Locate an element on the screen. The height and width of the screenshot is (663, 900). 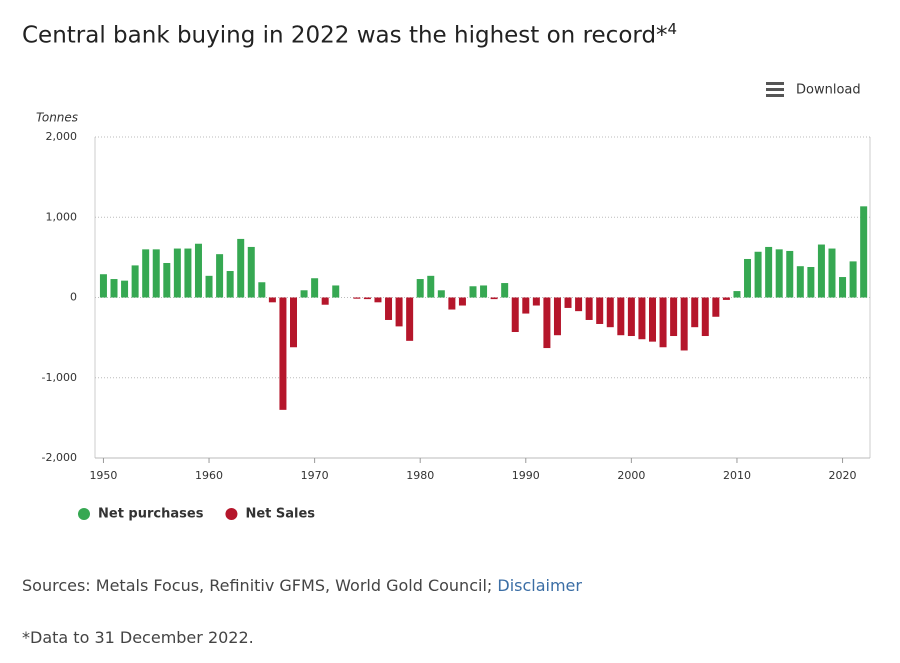
download-button: Download is located at coordinates (813, 90).